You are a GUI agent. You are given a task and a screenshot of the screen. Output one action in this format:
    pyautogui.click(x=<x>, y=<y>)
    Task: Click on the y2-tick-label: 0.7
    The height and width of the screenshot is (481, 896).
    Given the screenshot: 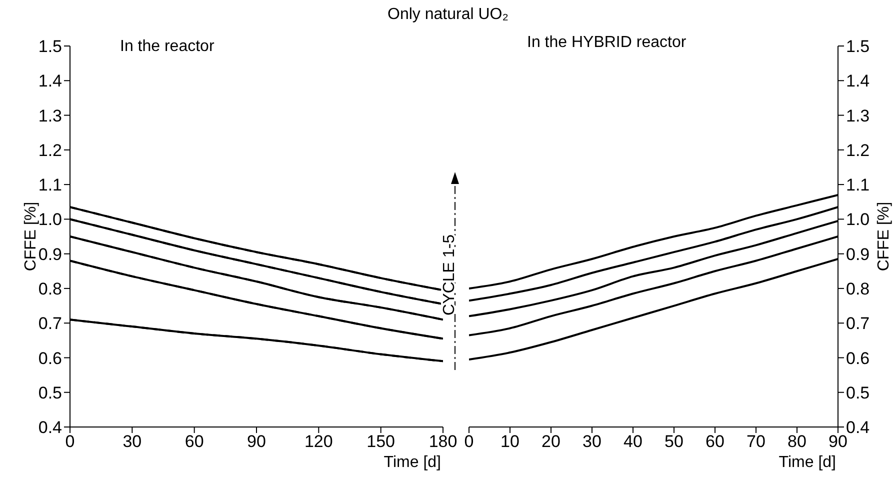 What is the action you would take?
    pyautogui.click(x=858, y=324)
    